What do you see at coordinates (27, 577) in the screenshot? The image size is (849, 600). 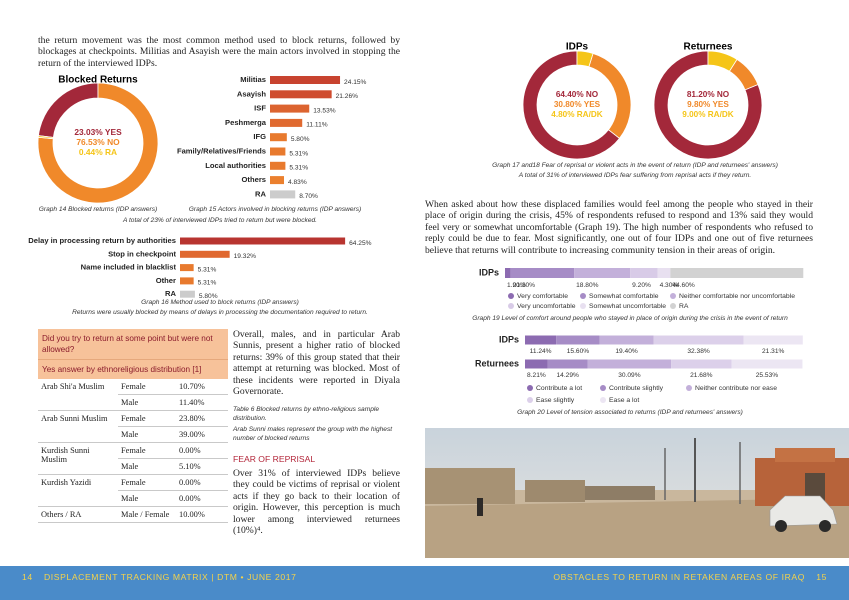 I see `footer-page-left: 14` at bounding box center [27, 577].